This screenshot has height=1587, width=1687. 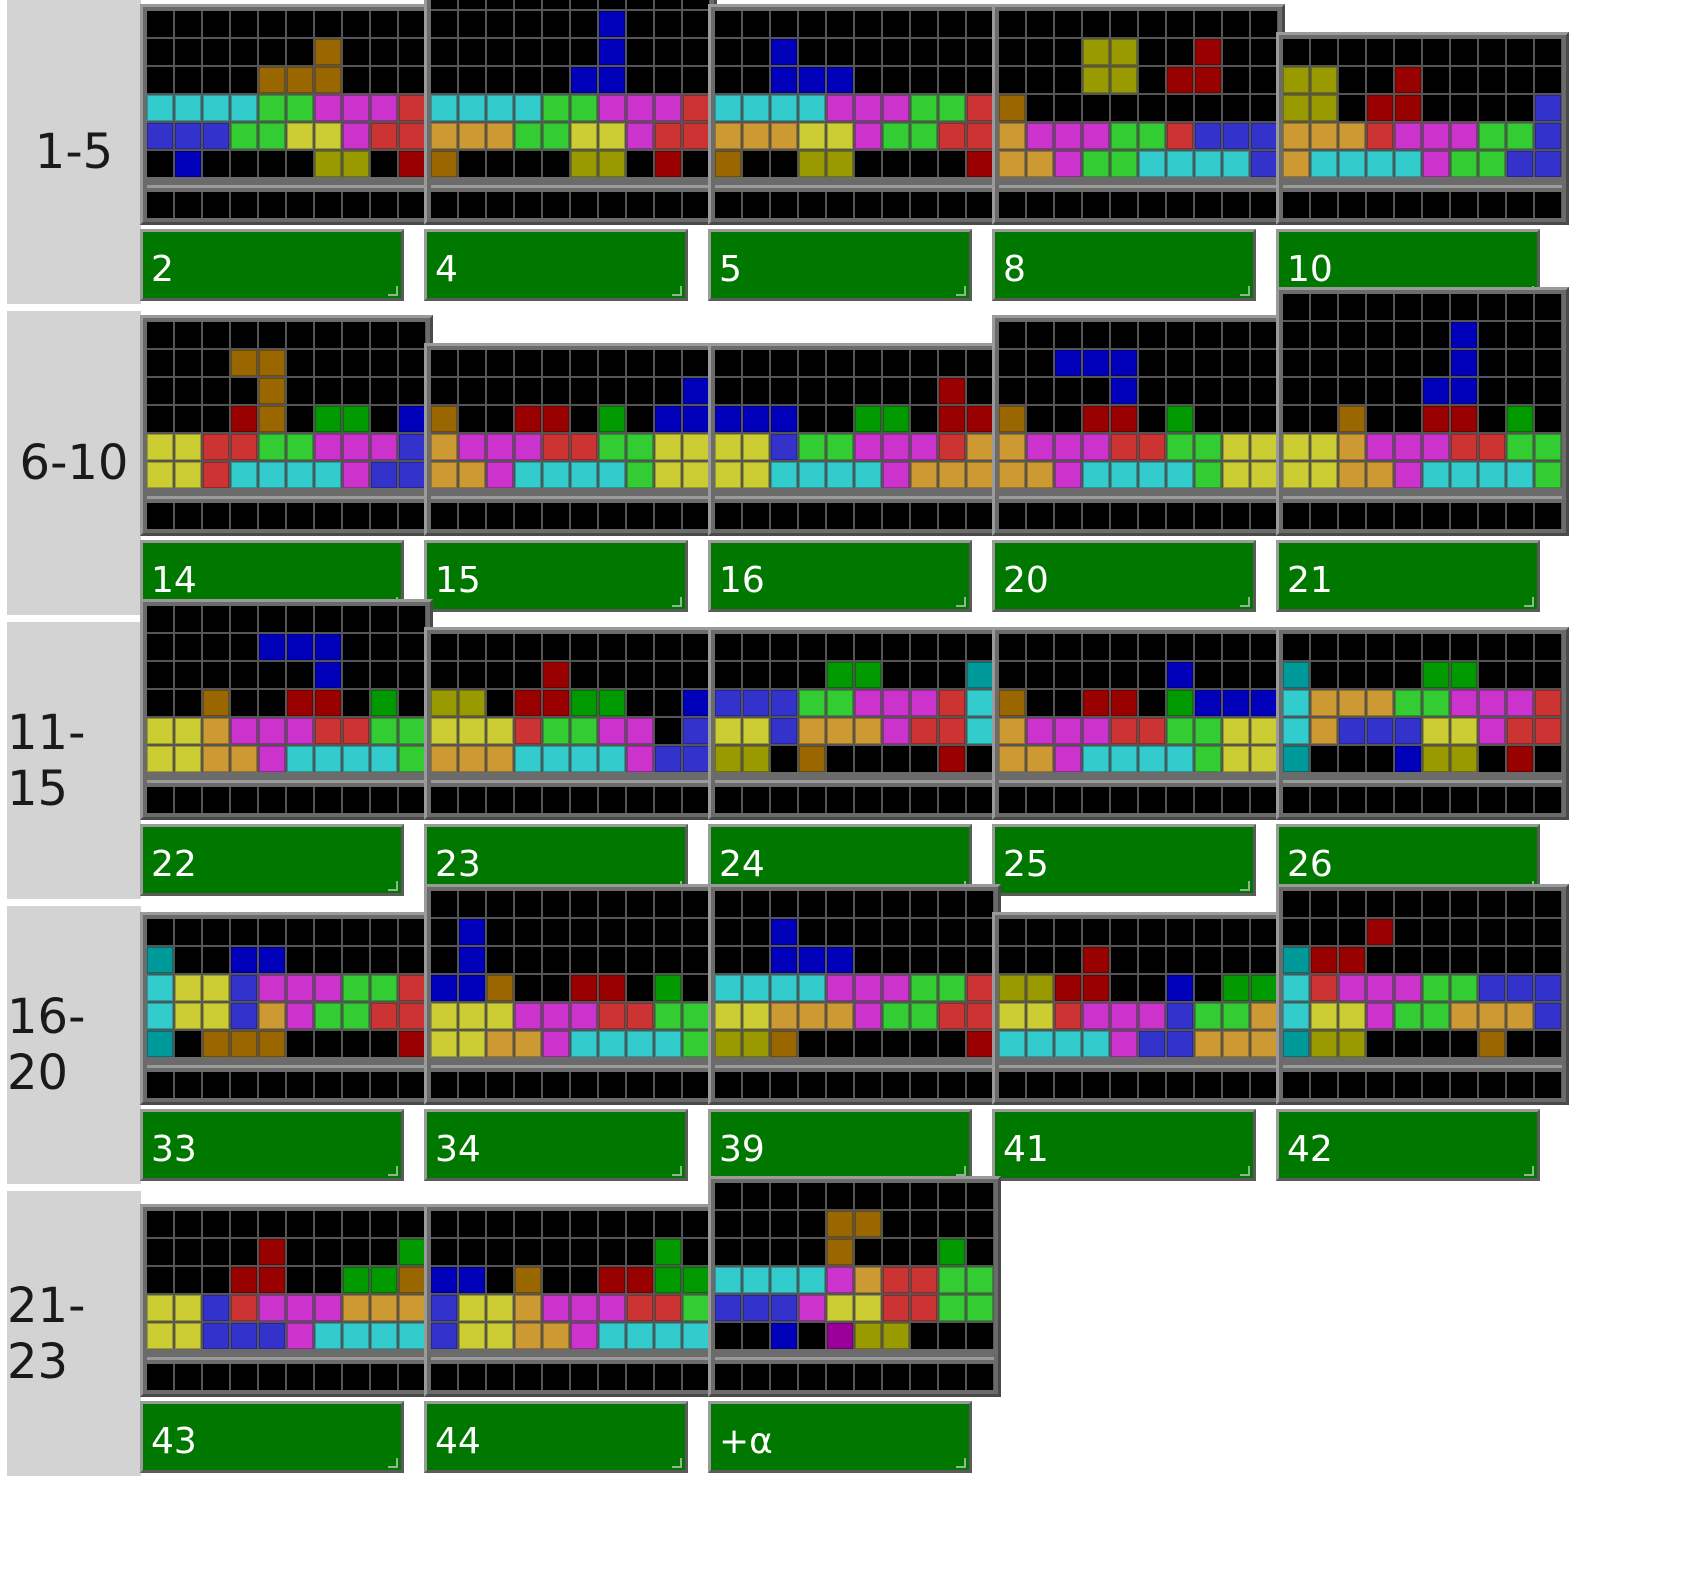 What do you see at coordinates (840, 265) in the screenshot?
I see `answer-textarea: 5` at bounding box center [840, 265].